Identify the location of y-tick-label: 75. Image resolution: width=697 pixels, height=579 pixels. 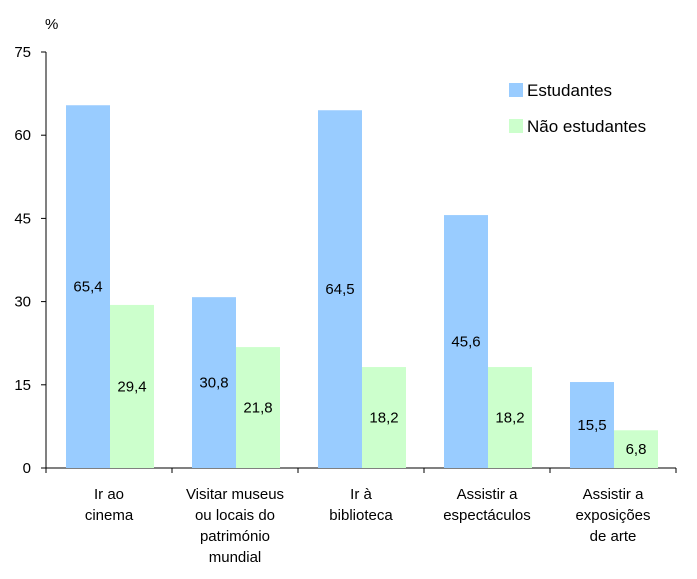
(22, 52).